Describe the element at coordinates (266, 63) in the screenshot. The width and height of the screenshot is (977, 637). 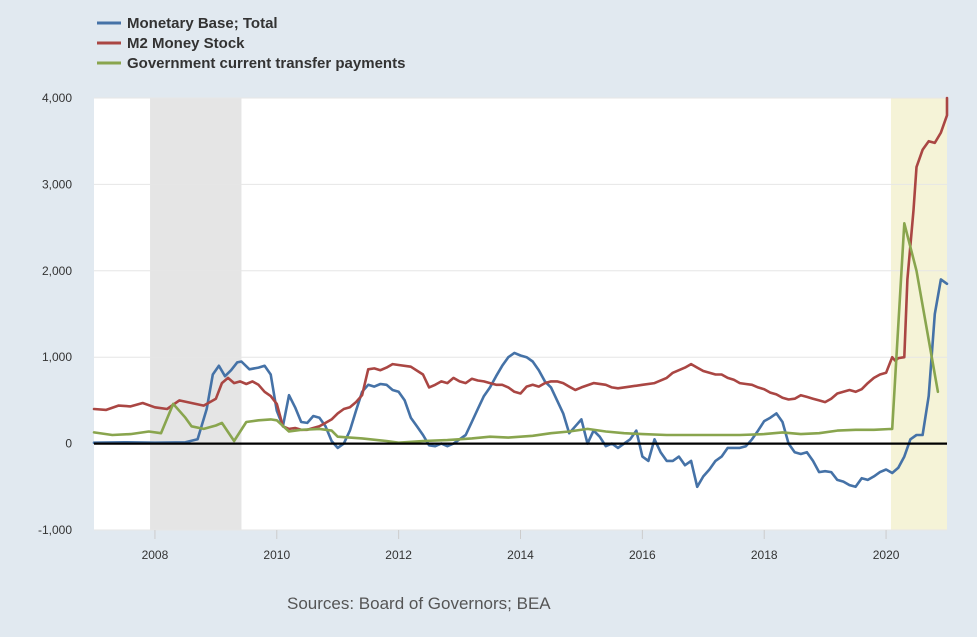
I see `legend-label-2: Government current transfer payments` at that location.